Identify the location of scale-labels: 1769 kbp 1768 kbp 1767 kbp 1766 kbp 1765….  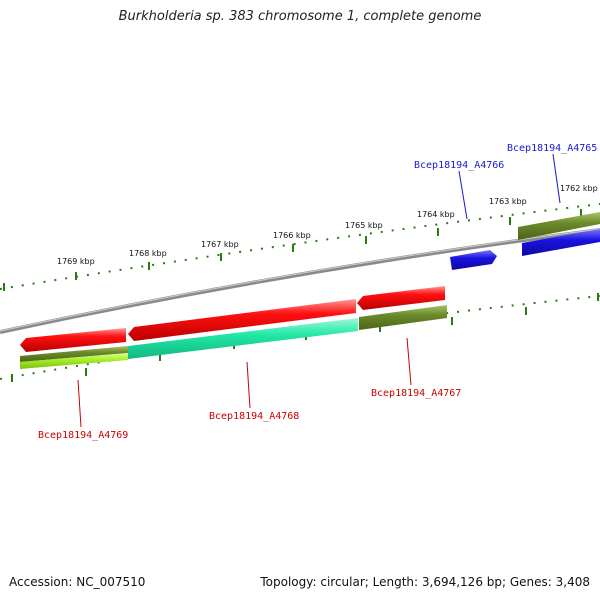
(327, 225).